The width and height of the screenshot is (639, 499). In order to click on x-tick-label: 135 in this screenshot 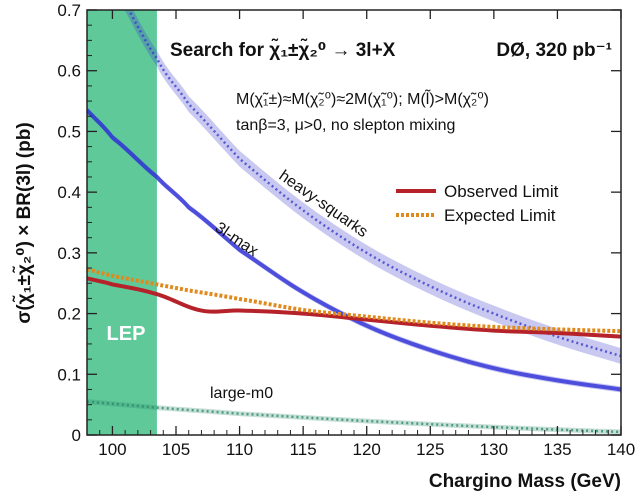, I will do `click(557, 449)`.